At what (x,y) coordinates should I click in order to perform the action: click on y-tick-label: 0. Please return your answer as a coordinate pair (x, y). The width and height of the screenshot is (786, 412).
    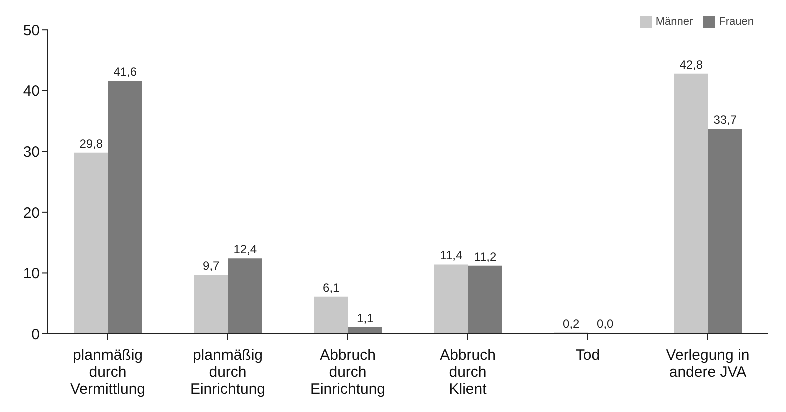
    Looking at the image, I should click on (36, 335).